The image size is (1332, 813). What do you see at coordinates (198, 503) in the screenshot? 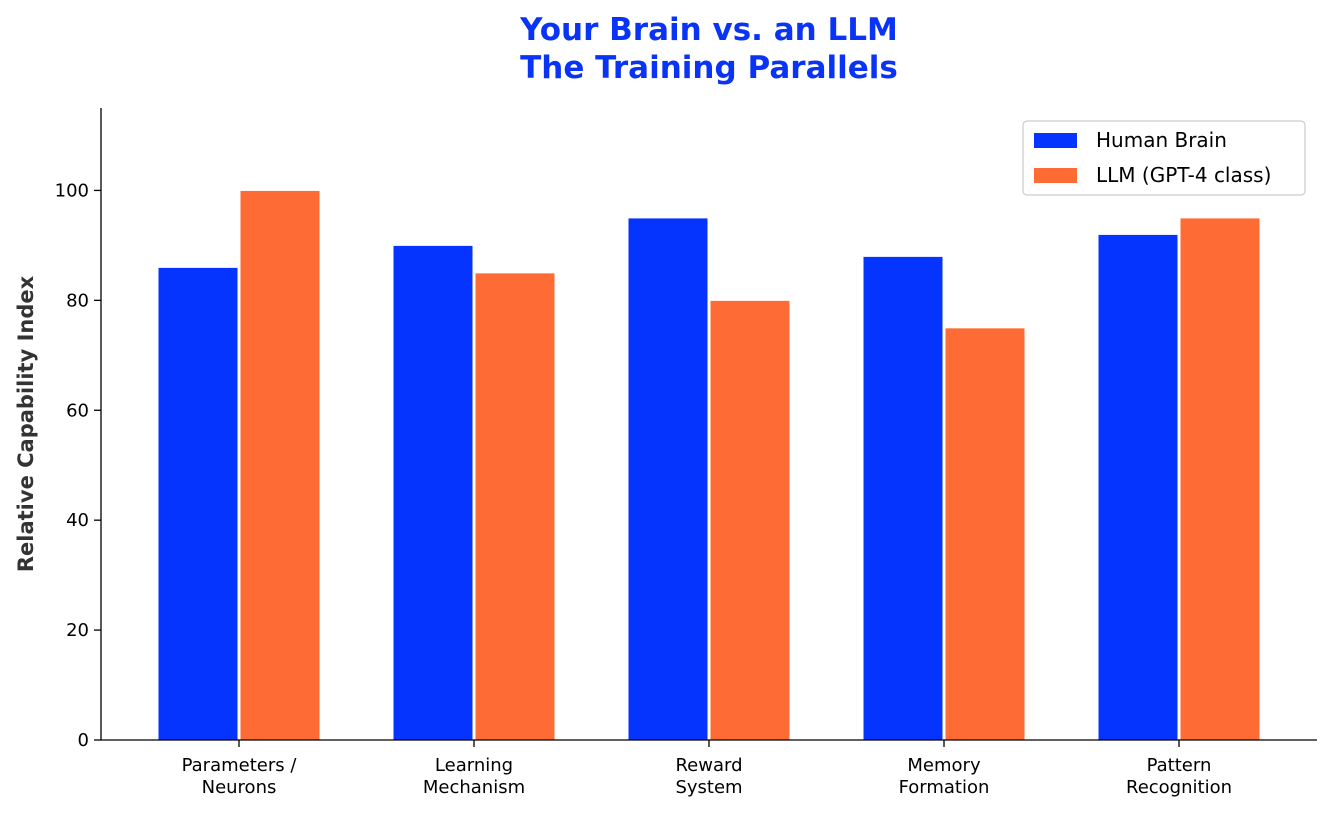
I see `bar-human-brain: Human Brain: 86` at bounding box center [198, 503].